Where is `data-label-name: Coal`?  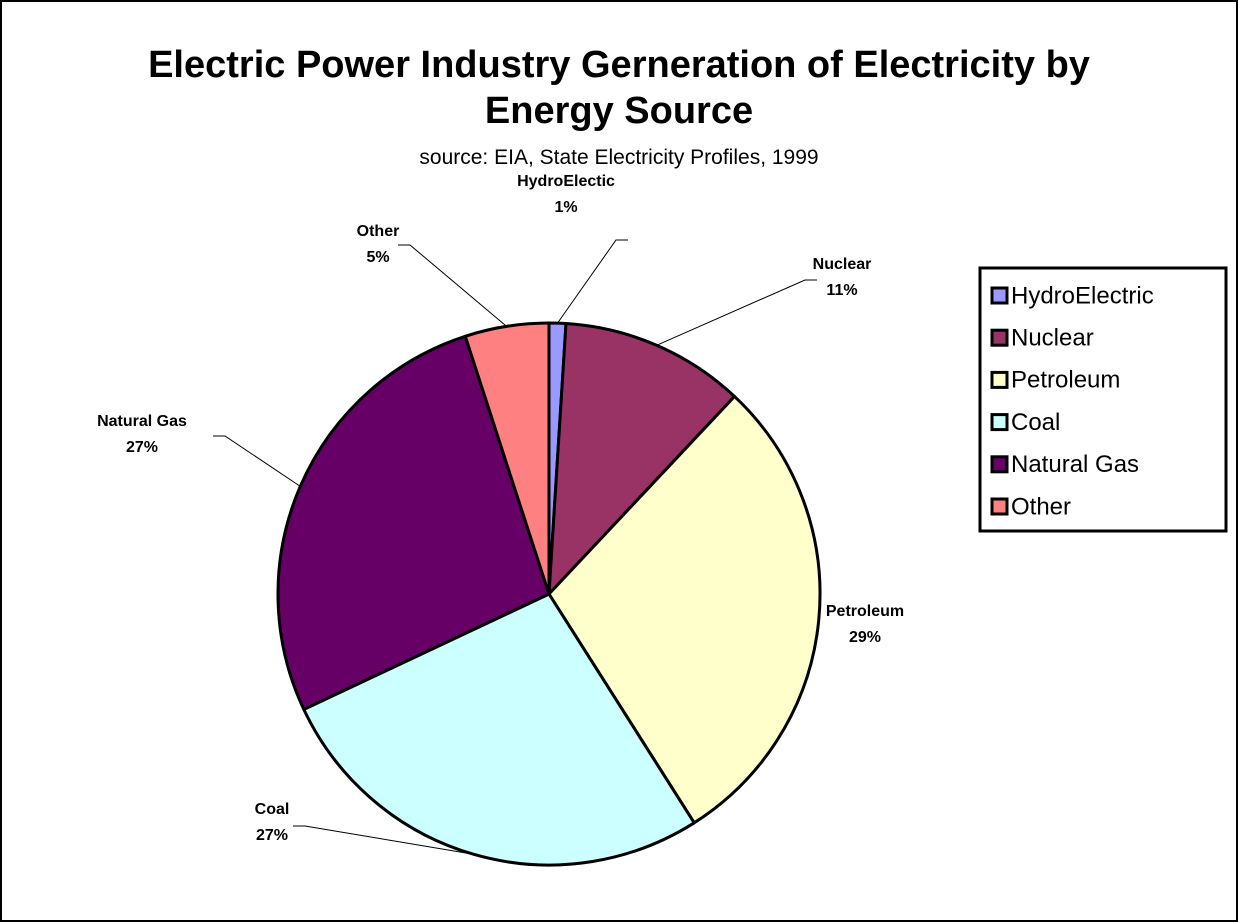 data-label-name: Coal is located at coordinates (272, 809).